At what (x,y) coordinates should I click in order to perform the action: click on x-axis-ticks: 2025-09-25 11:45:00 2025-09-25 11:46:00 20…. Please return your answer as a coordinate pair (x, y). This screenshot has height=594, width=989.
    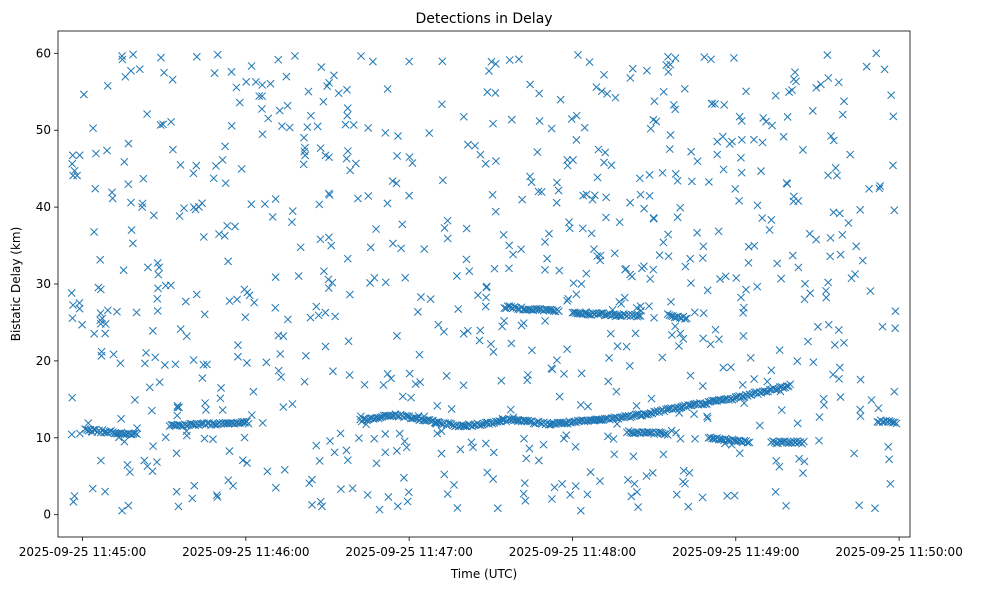
    Looking at the image, I should click on (491, 548).